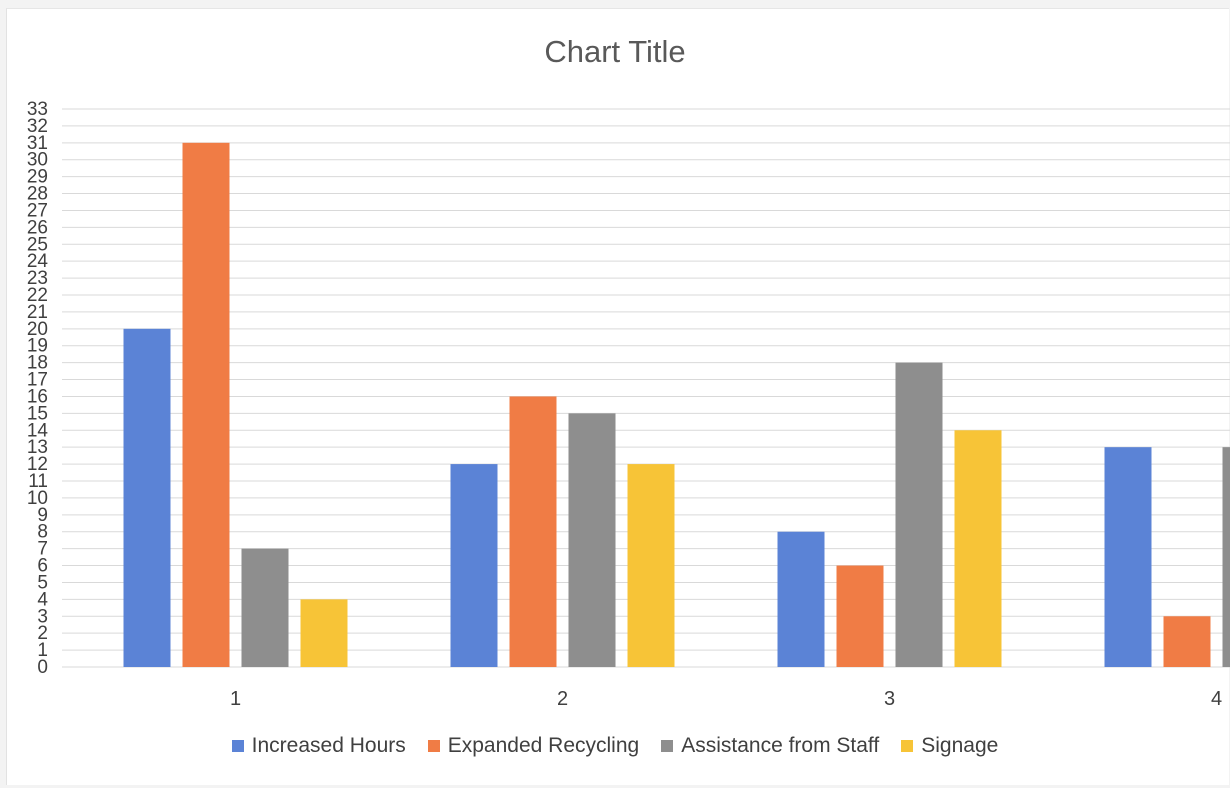 This screenshot has width=1230, height=788. Describe the element at coordinates (960, 745) in the screenshot. I see `legend-label: Signage` at that location.